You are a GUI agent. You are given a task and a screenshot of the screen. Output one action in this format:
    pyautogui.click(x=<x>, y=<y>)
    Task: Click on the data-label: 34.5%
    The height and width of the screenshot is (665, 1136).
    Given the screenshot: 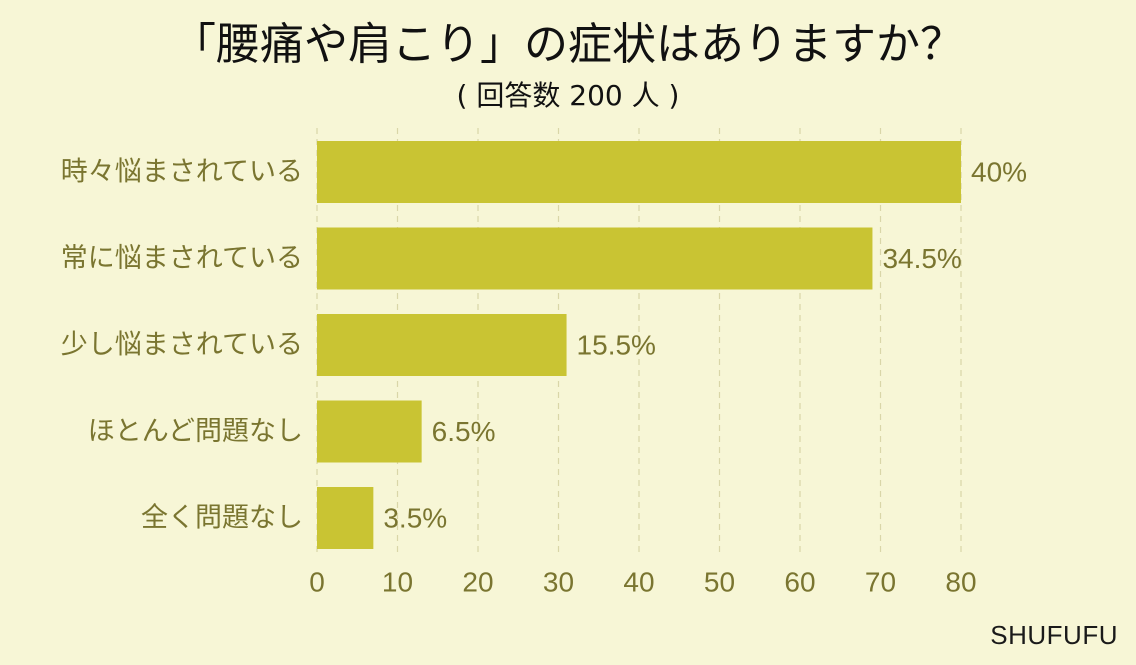 What is the action you would take?
    pyautogui.click(x=921, y=258)
    